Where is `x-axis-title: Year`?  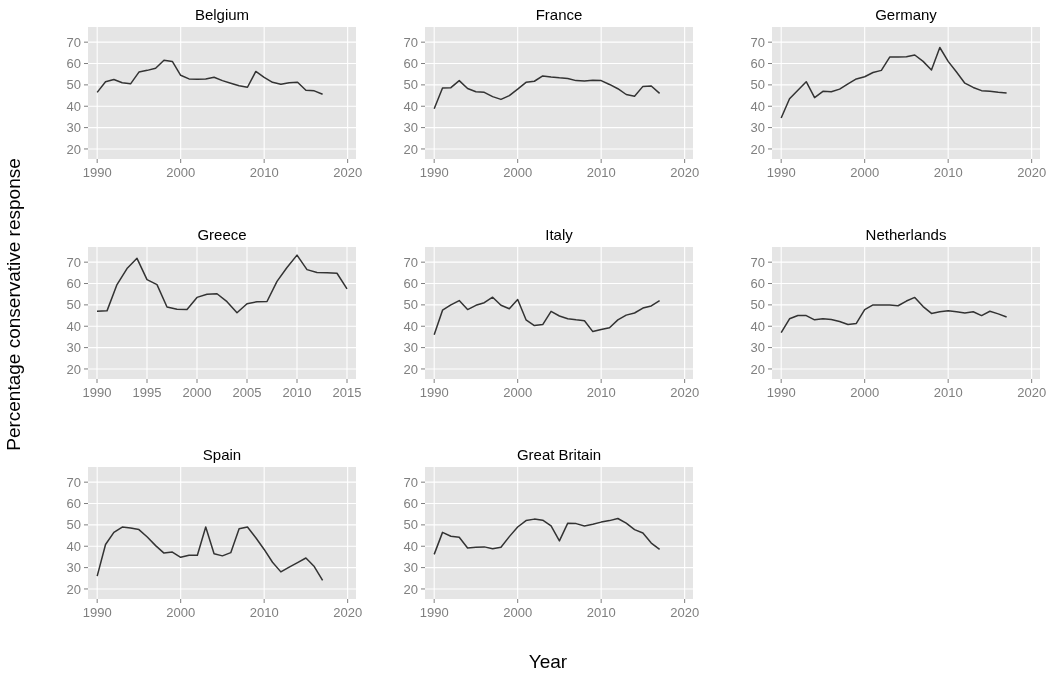
x-axis-title: Year is located at coordinates (548, 661).